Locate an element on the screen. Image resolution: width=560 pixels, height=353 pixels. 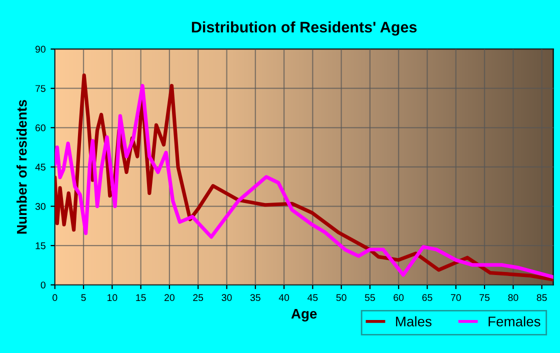
y-tick-label: 15 is located at coordinates (41, 246).